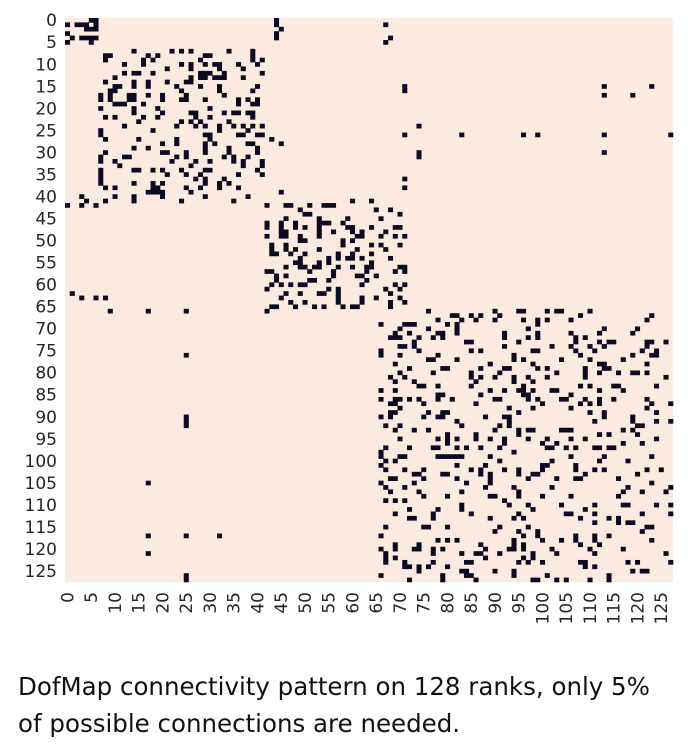  What do you see at coordinates (448, 603) in the screenshot?
I see `x-tick-label: 80` at bounding box center [448, 603].